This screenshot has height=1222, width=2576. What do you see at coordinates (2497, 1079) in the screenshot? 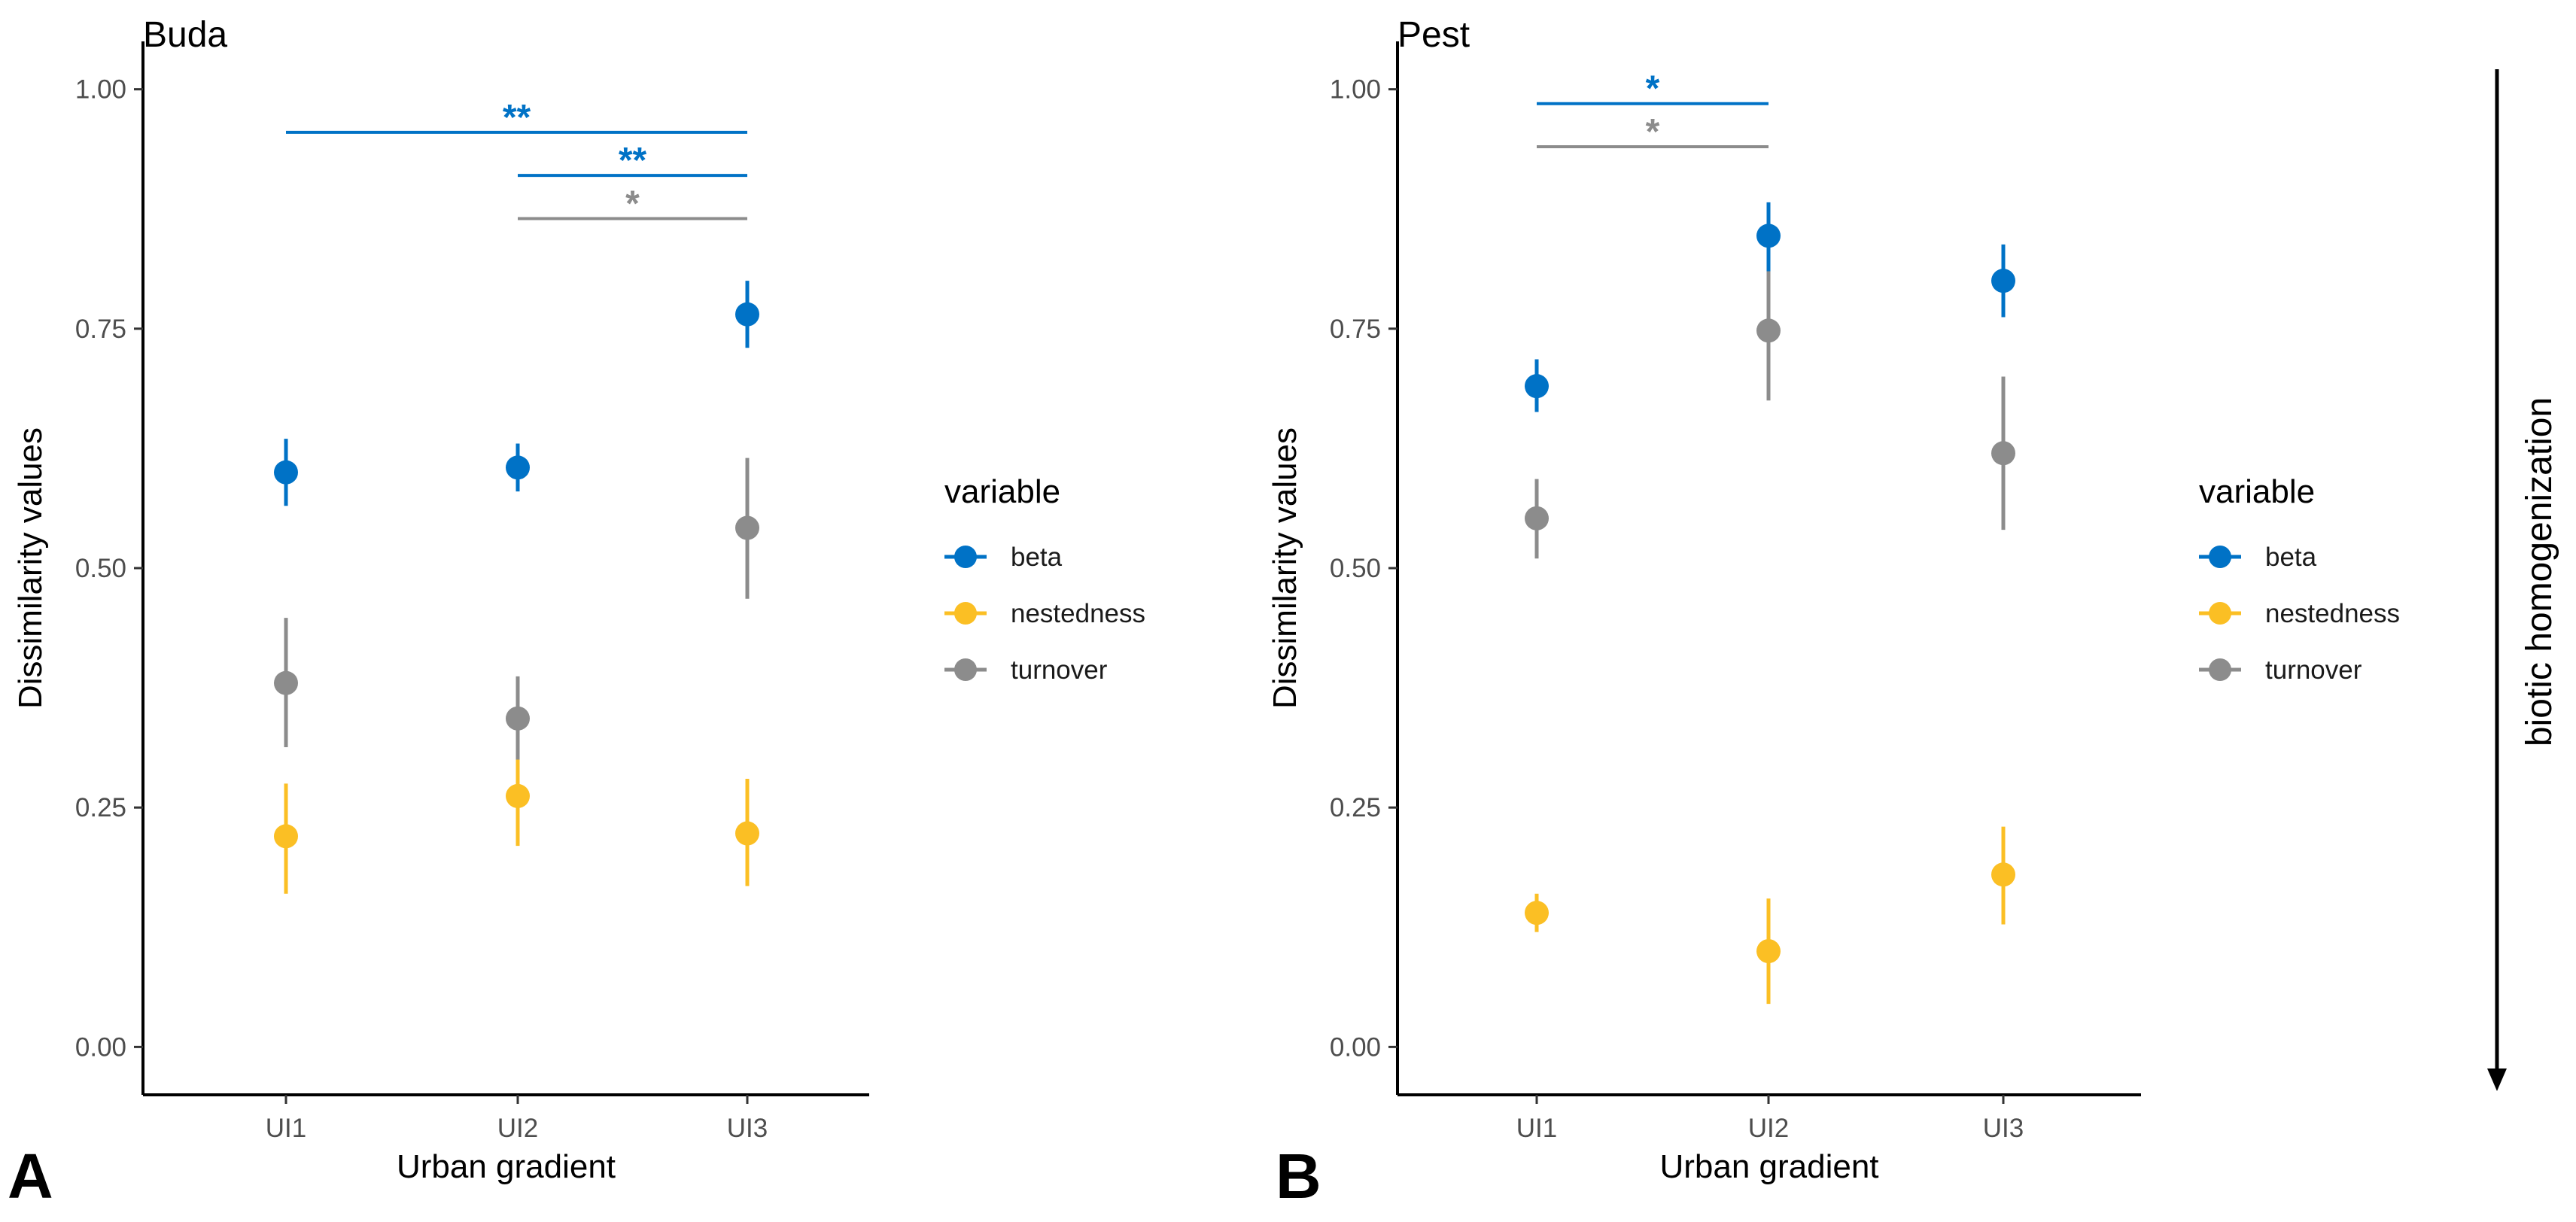
I see `arrow-down-icon` at bounding box center [2497, 1079].